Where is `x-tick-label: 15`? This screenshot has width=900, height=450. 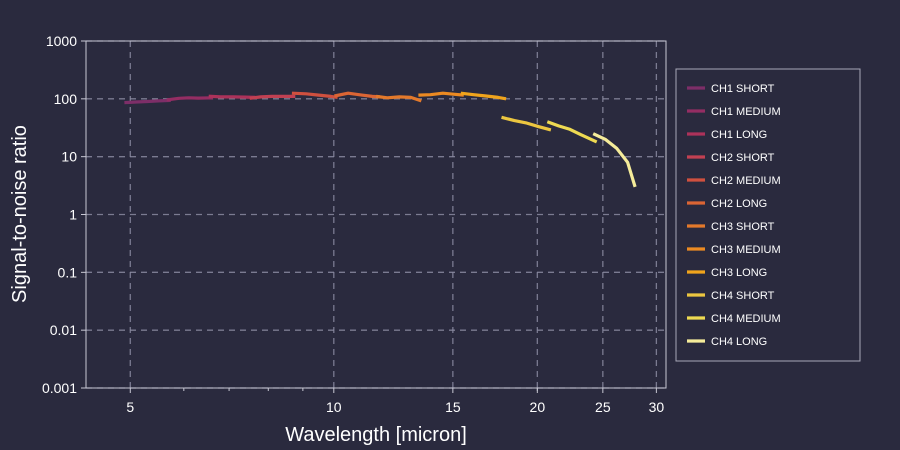 x-tick-label: 15 is located at coordinates (453, 407).